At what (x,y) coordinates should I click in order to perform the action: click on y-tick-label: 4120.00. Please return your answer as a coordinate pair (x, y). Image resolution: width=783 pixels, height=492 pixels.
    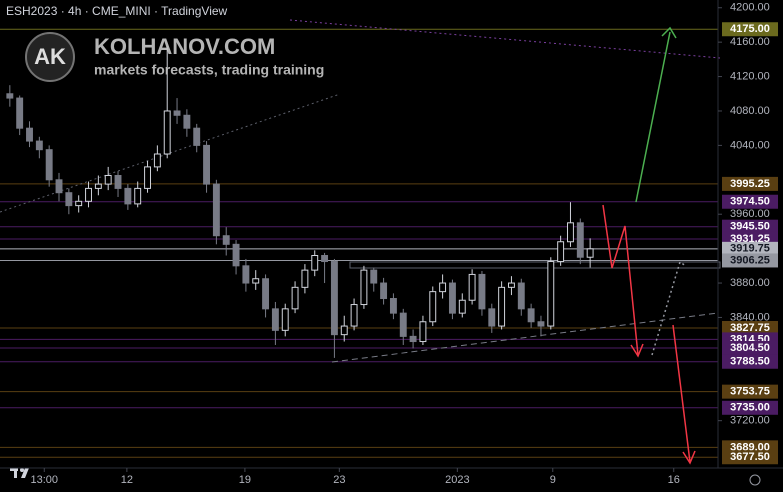
    Looking at the image, I should click on (750, 76).